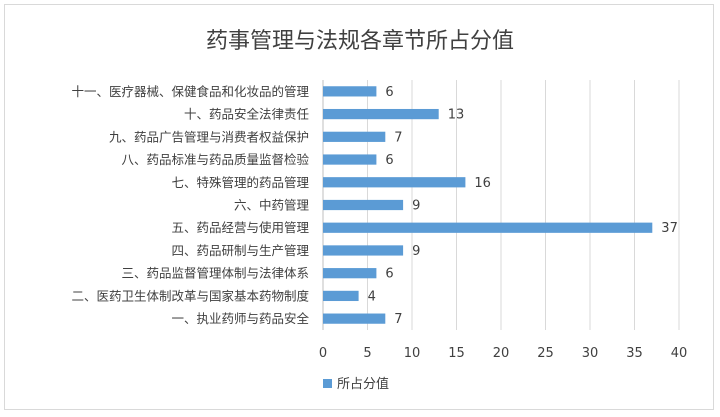  What do you see at coordinates (240, 318) in the screenshot?
I see `category-label: 一、执业药师与药品安全` at bounding box center [240, 318].